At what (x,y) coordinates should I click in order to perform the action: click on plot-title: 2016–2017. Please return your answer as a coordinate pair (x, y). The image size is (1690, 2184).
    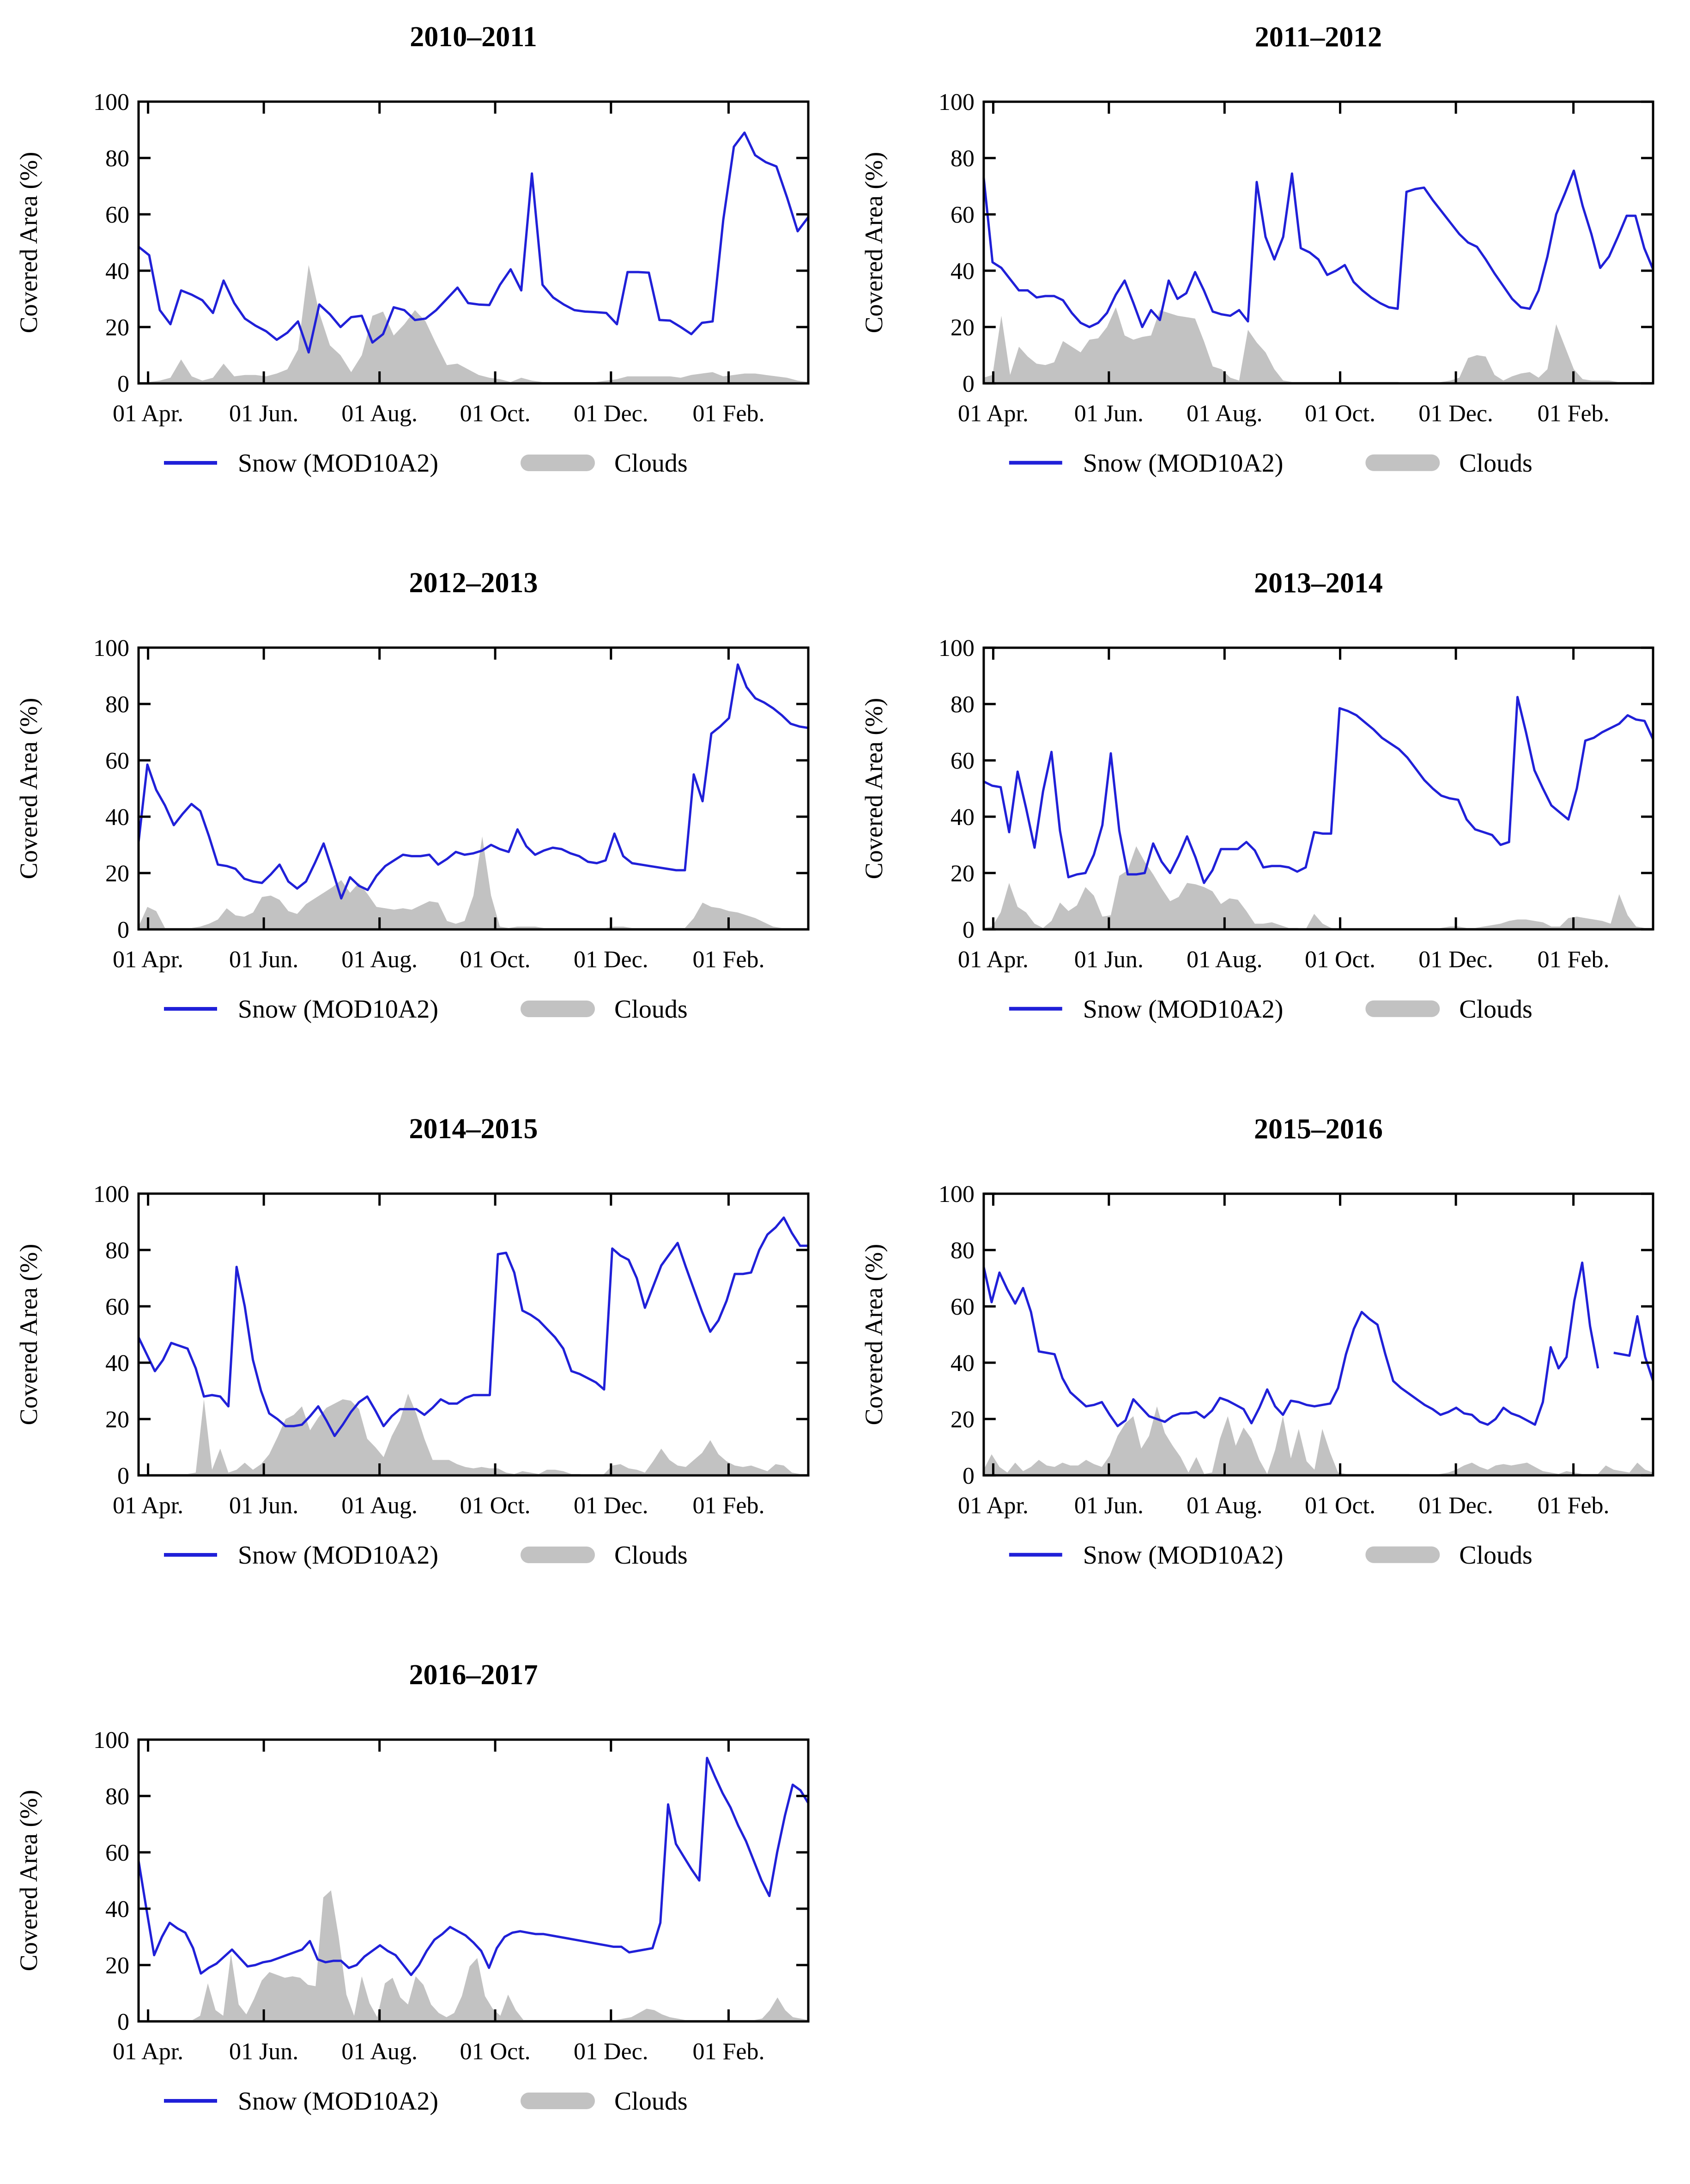
    Looking at the image, I should click on (474, 1675).